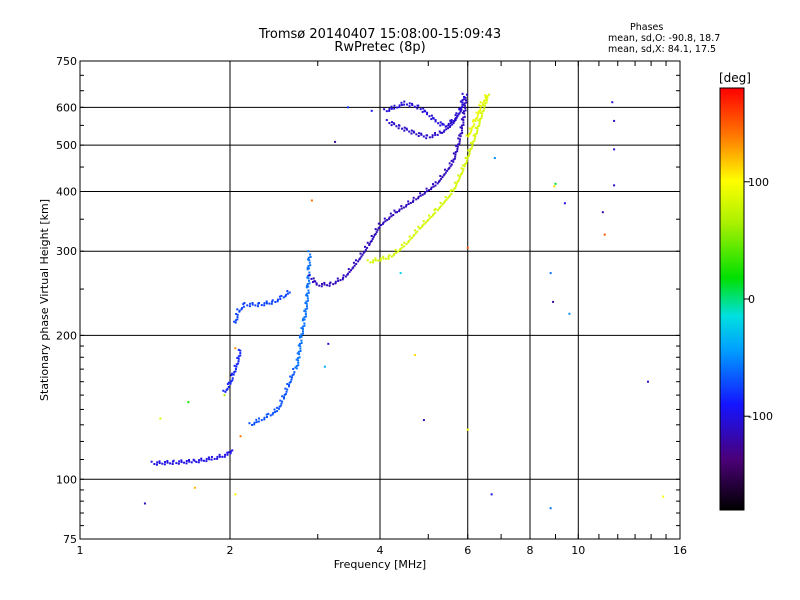  Describe the element at coordinates (758, 182) in the screenshot. I see `colorbar-tick-label: 100` at that location.